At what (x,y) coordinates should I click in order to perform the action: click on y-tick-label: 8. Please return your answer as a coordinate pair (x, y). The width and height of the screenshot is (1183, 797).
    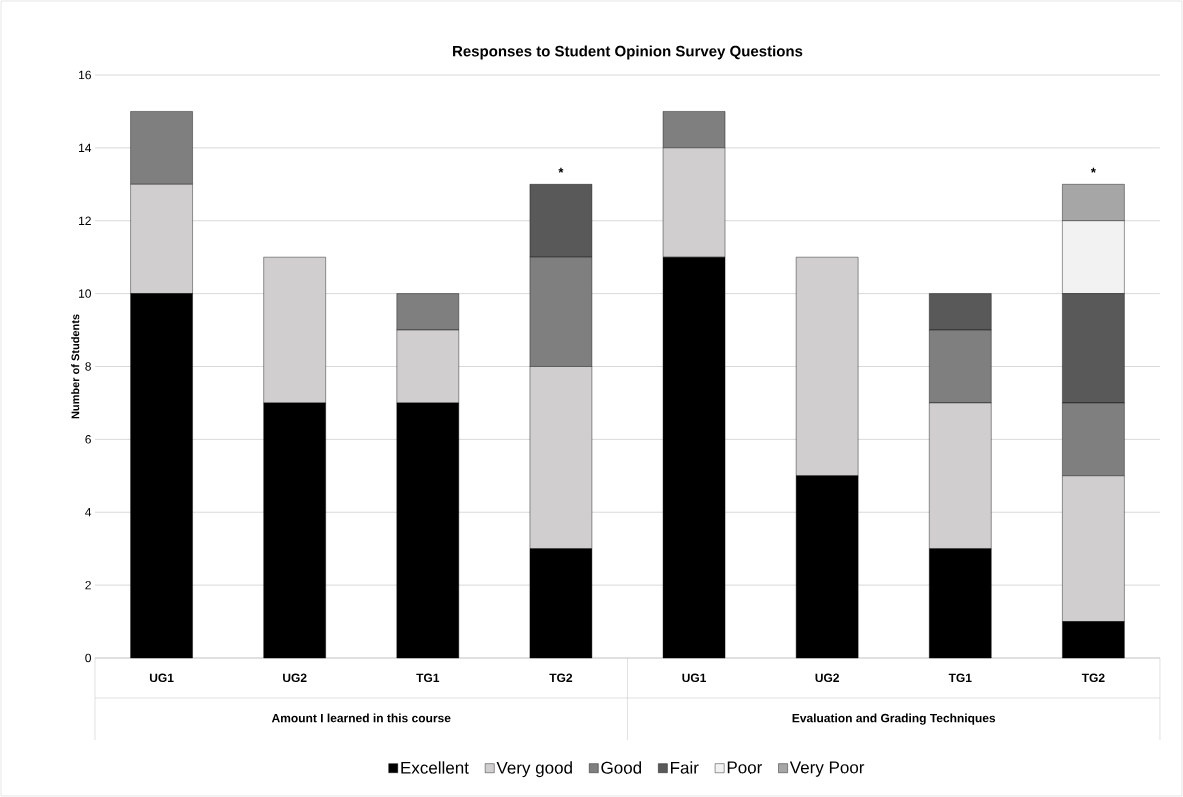
    Looking at the image, I should click on (88, 366).